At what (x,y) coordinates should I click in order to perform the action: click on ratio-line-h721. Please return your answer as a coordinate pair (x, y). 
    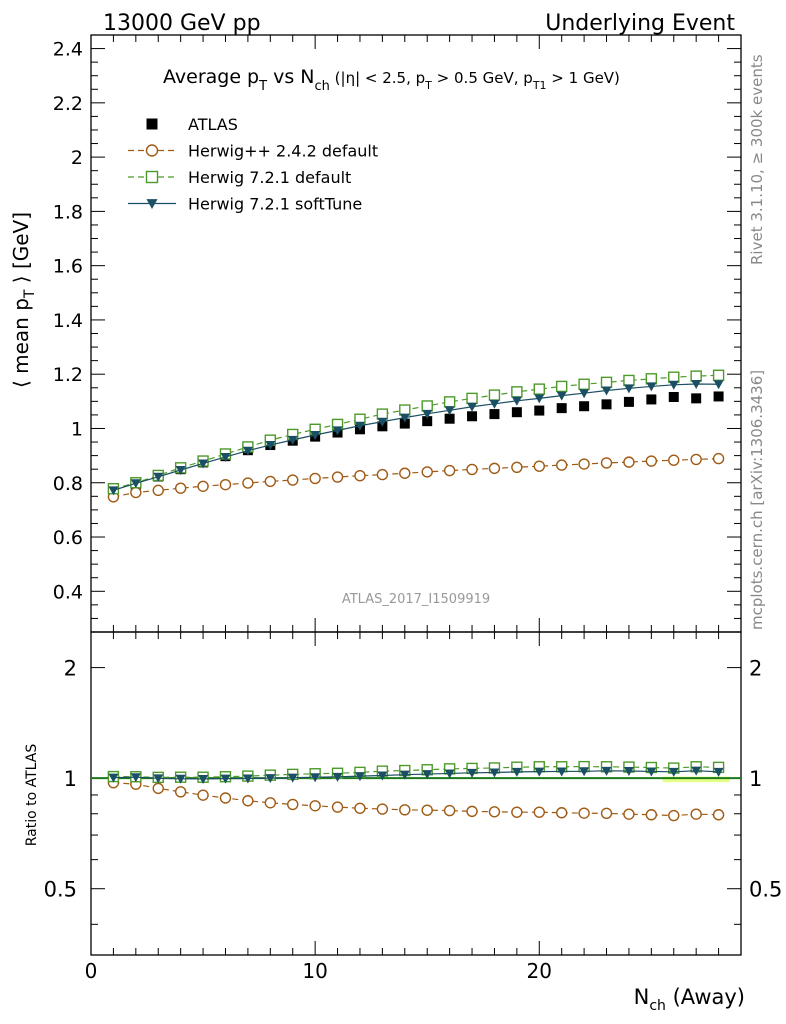
    Looking at the image, I should click on (416, 772).